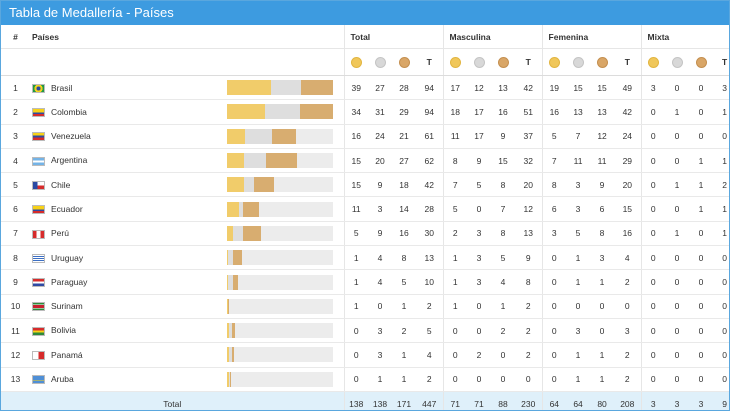  I want to click on rank-cell: 3, so click(15, 136).